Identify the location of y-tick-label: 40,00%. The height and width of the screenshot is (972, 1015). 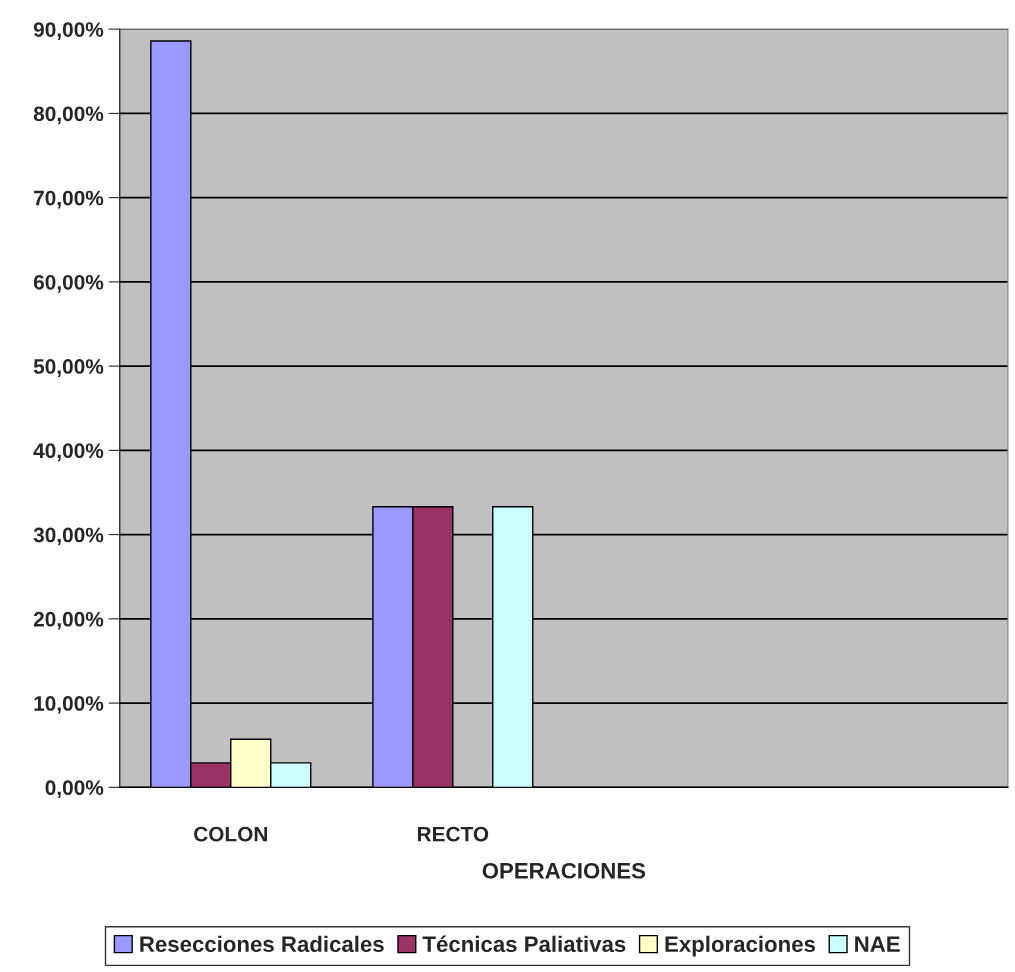
(68, 452).